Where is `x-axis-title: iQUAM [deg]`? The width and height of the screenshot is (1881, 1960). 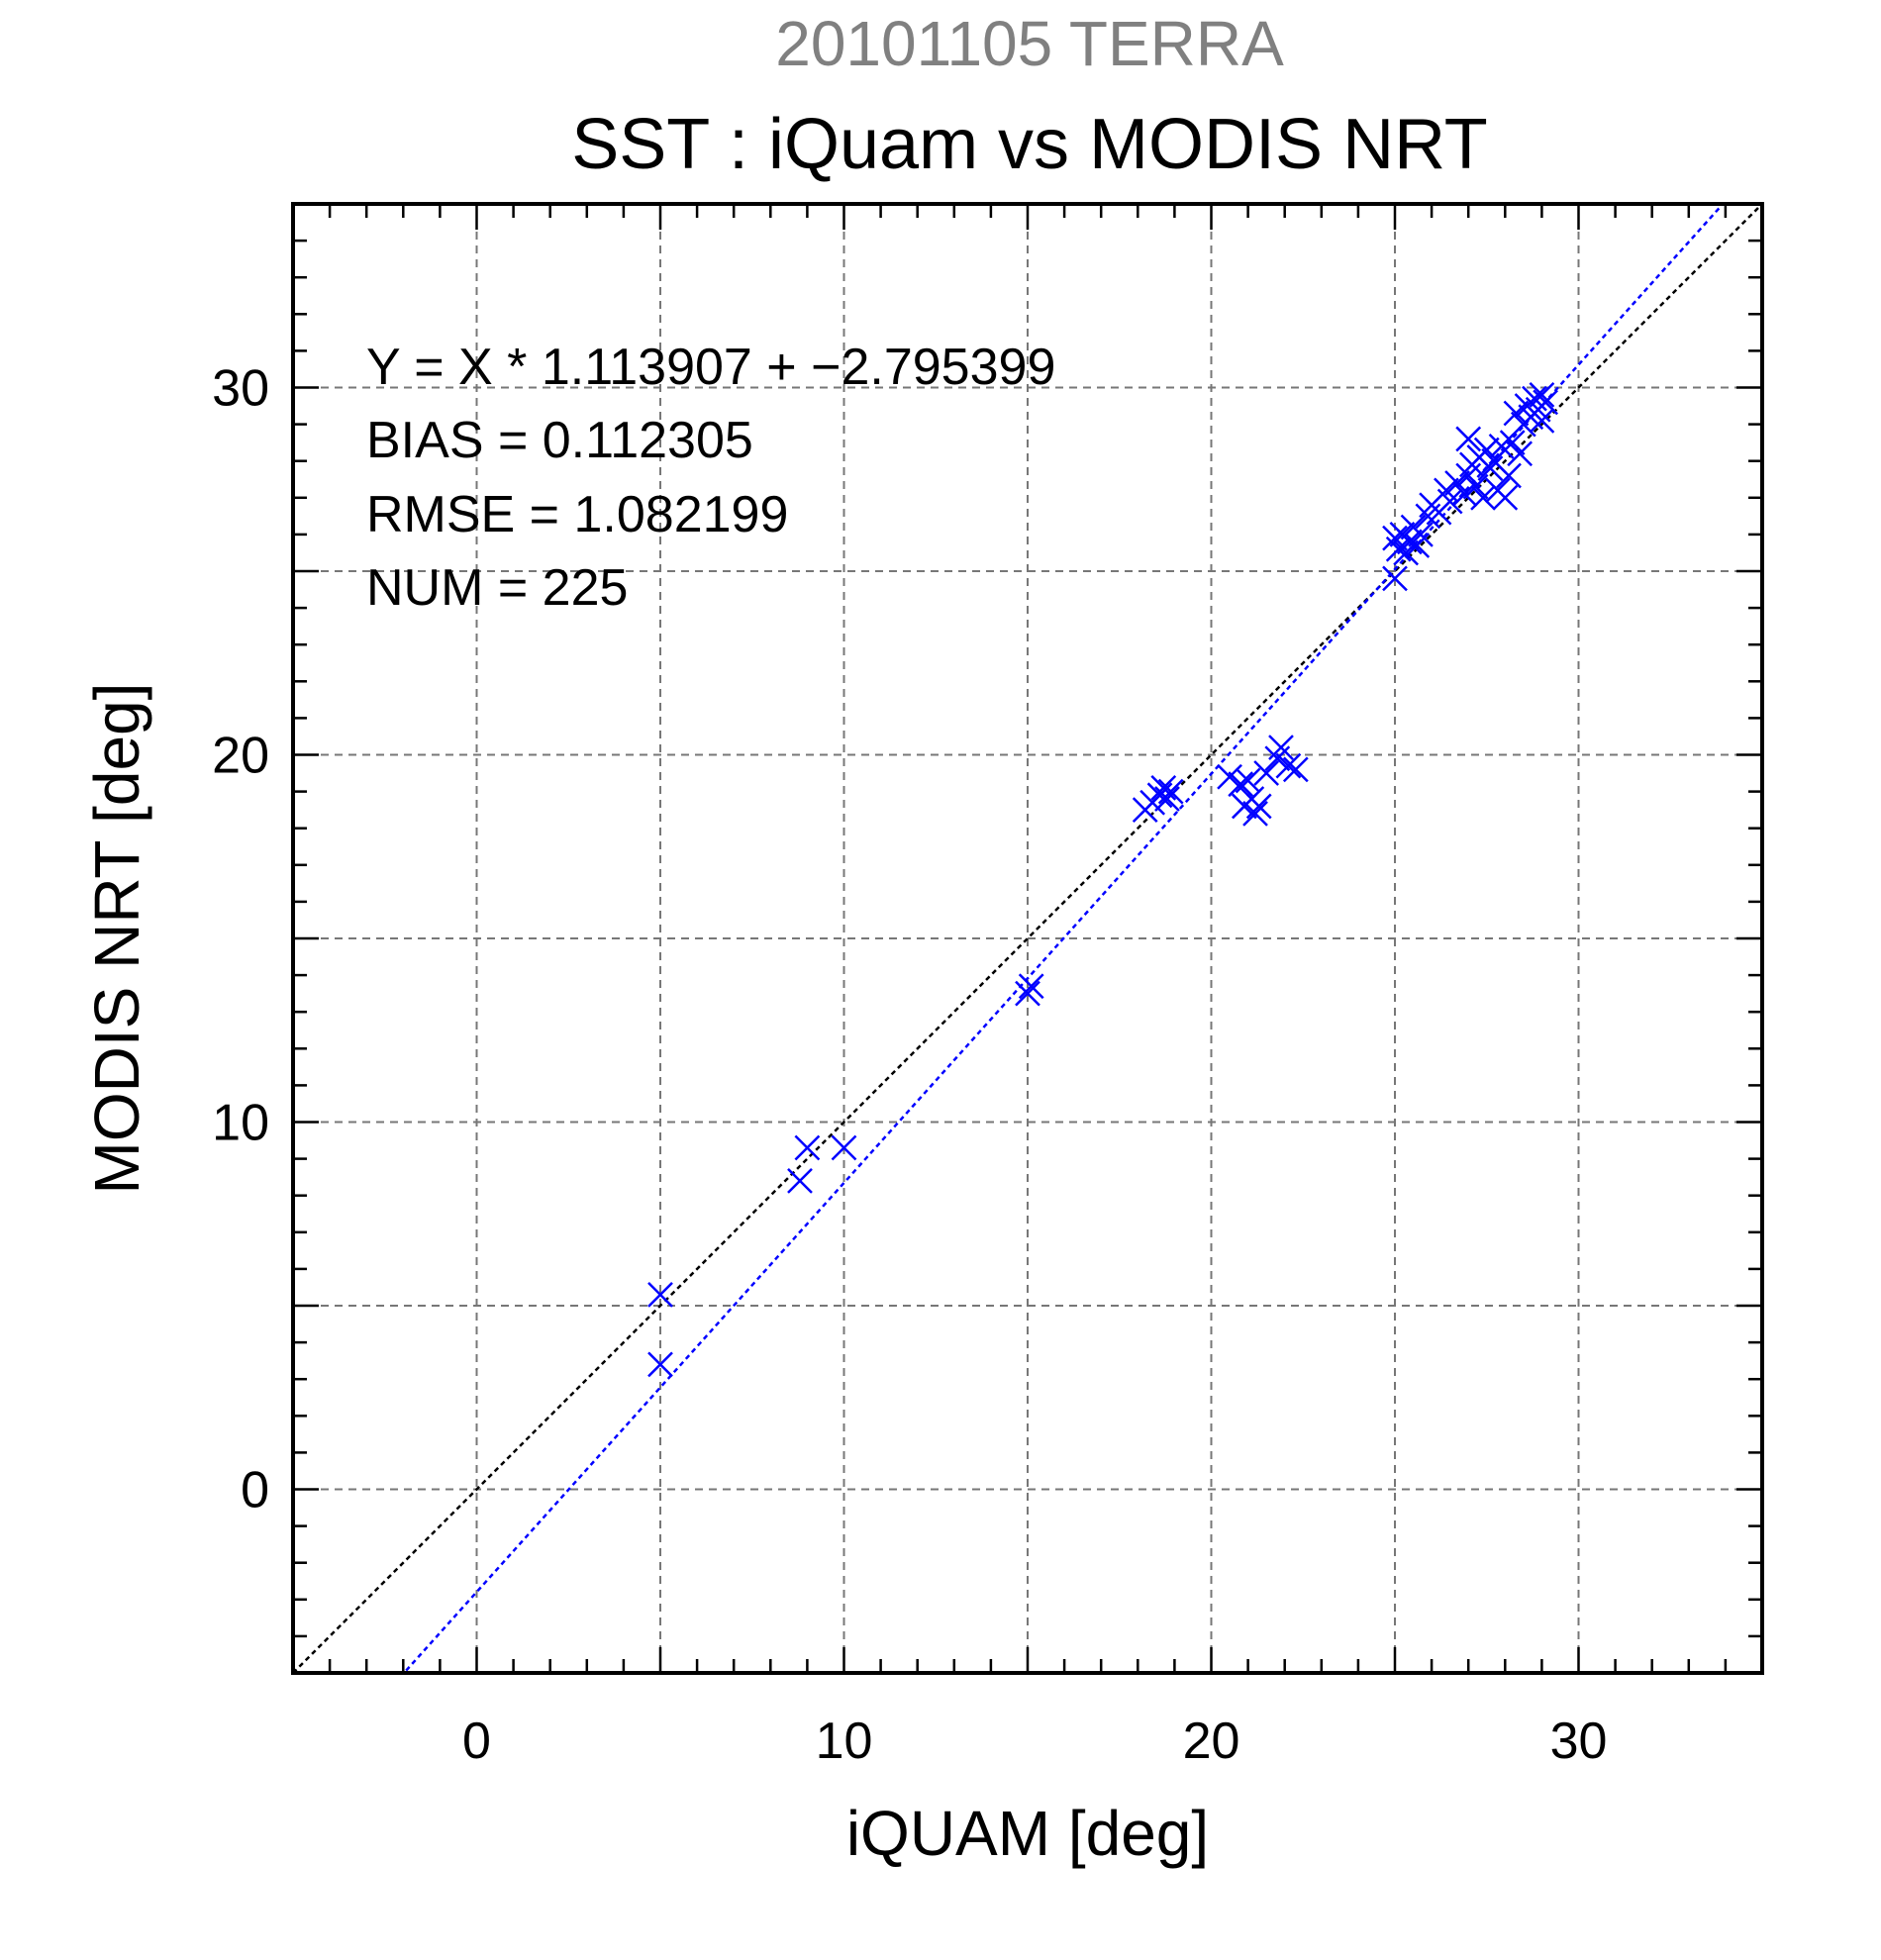 x-axis-title: iQUAM [deg] is located at coordinates (1027, 1833).